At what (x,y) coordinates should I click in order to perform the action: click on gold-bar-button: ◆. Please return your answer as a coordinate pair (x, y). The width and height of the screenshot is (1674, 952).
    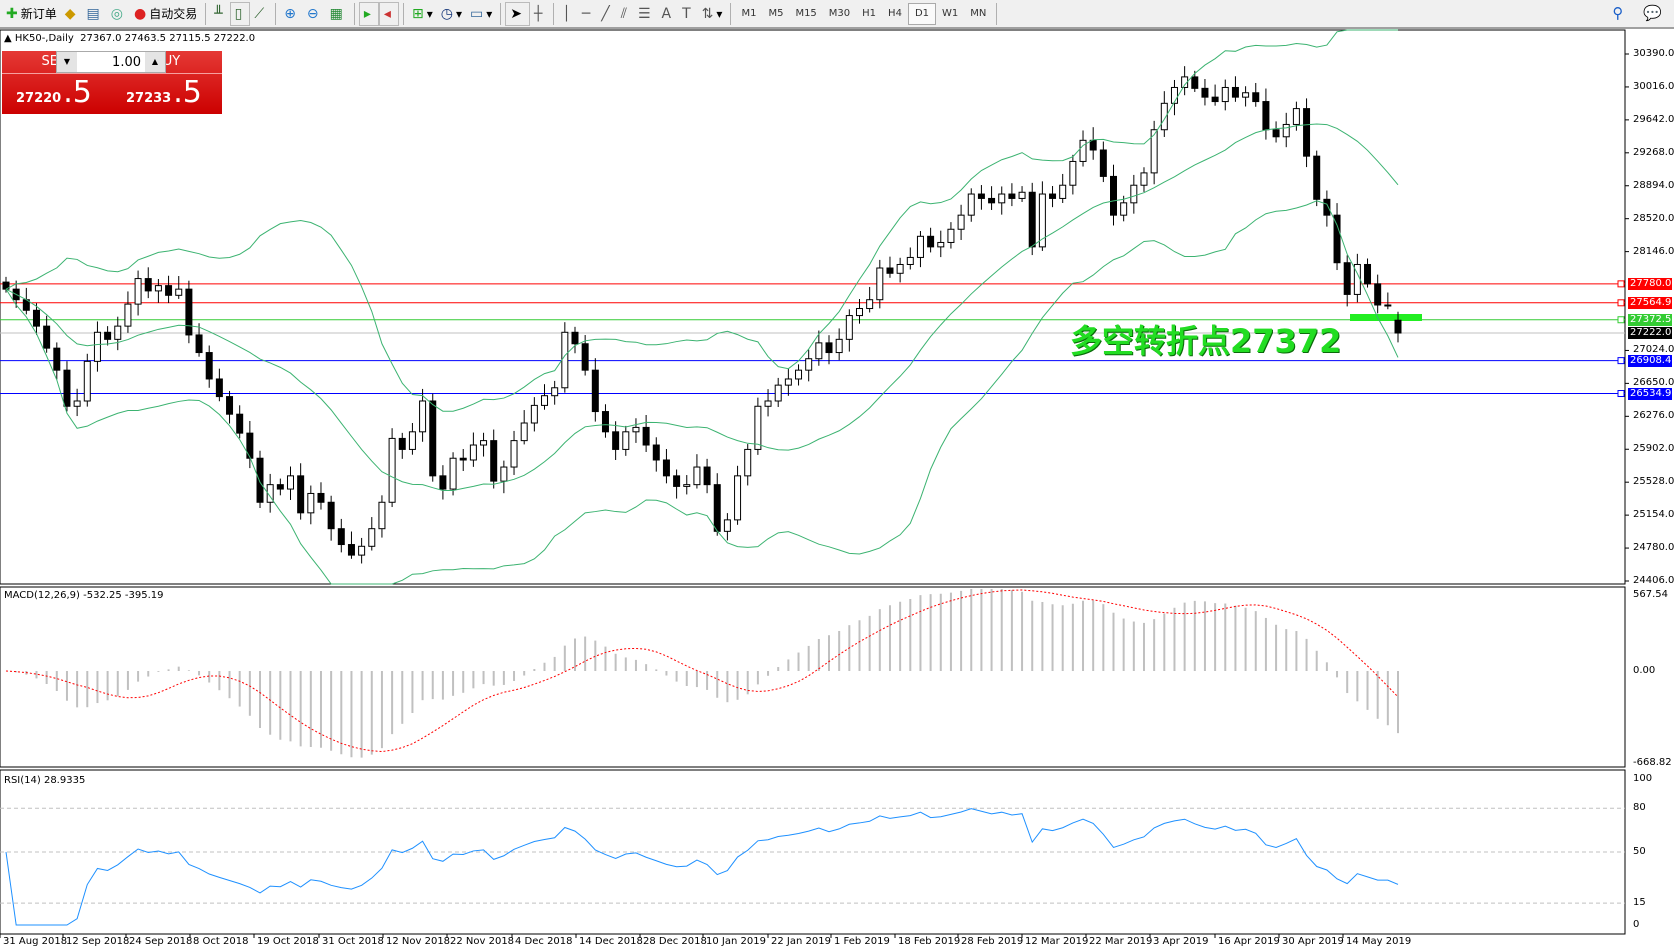
    Looking at the image, I should click on (72, 14).